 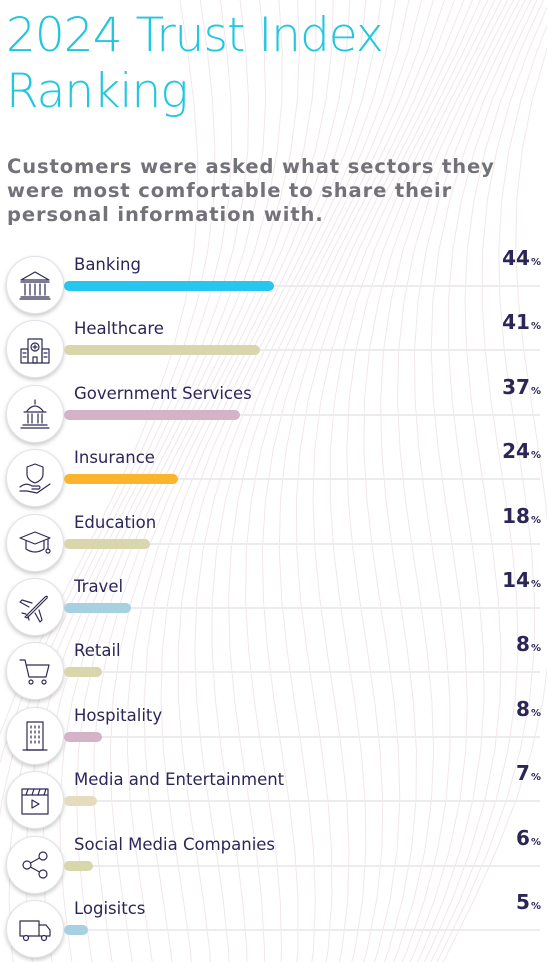 What do you see at coordinates (273, 604) in the screenshot?
I see `ranking-row: Travel 14%` at bounding box center [273, 604].